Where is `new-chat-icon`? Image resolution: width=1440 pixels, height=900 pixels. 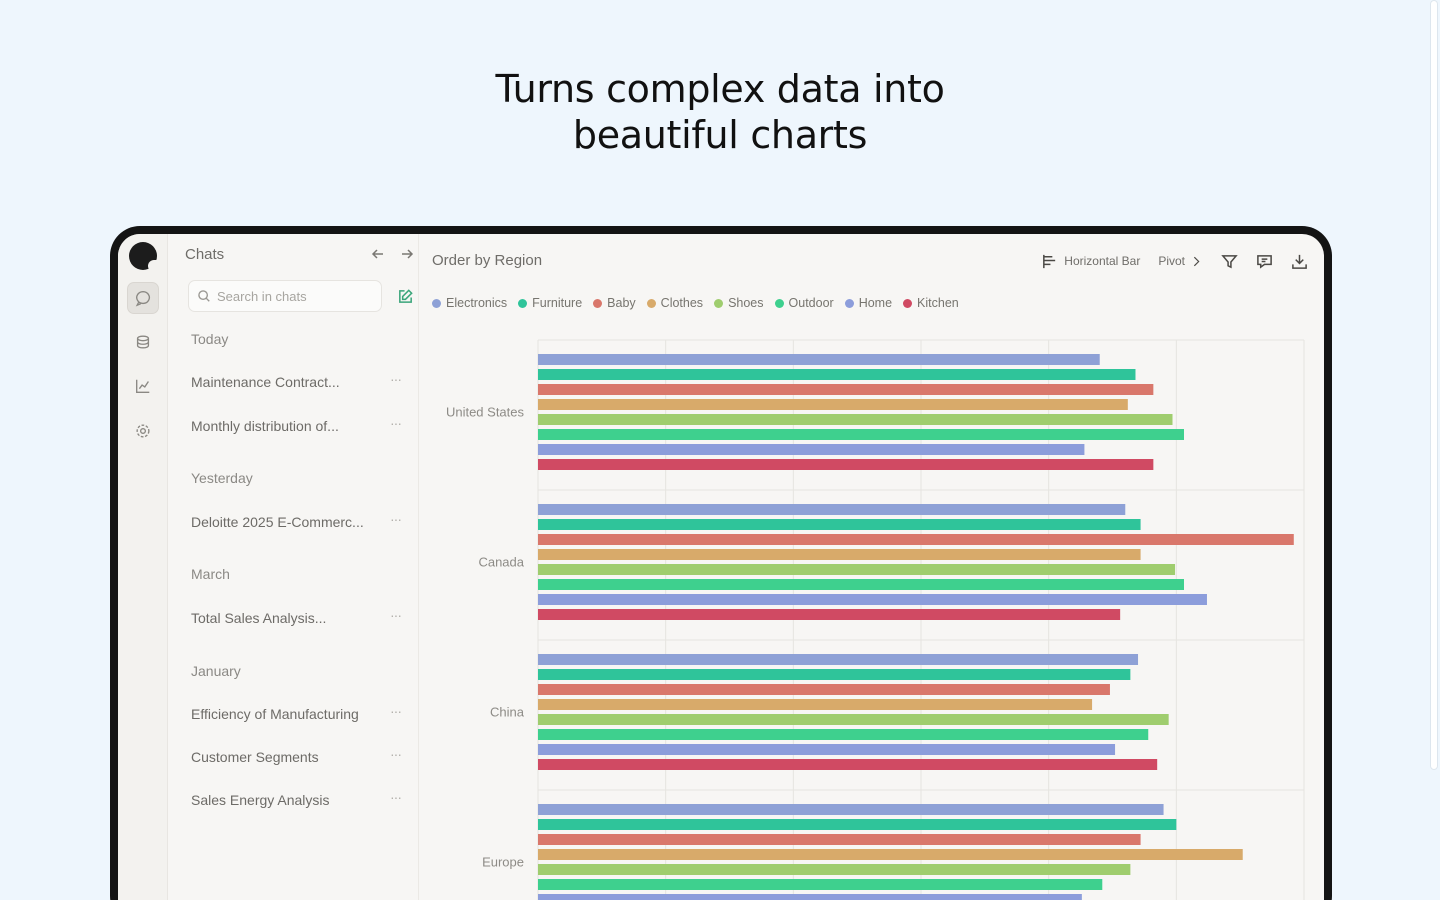
new-chat-icon is located at coordinates (405, 296).